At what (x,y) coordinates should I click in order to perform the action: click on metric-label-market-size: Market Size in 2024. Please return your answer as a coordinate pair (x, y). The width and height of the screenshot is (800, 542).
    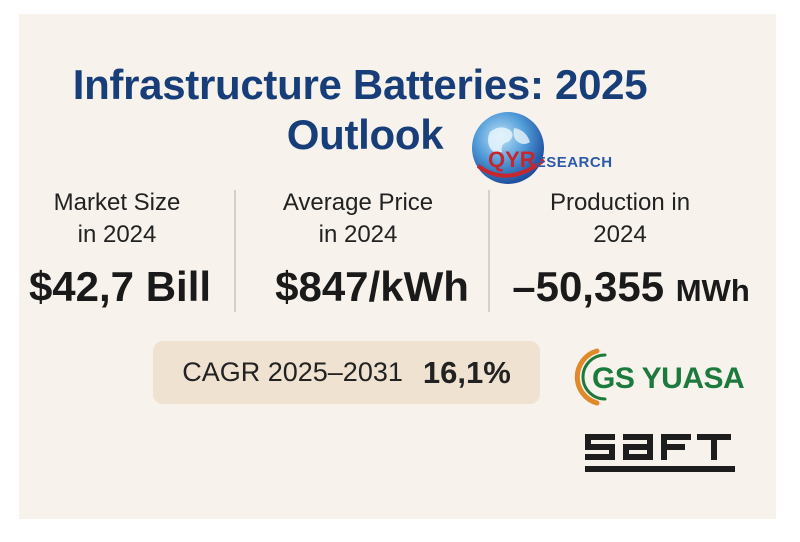
    Looking at the image, I should click on (117, 219).